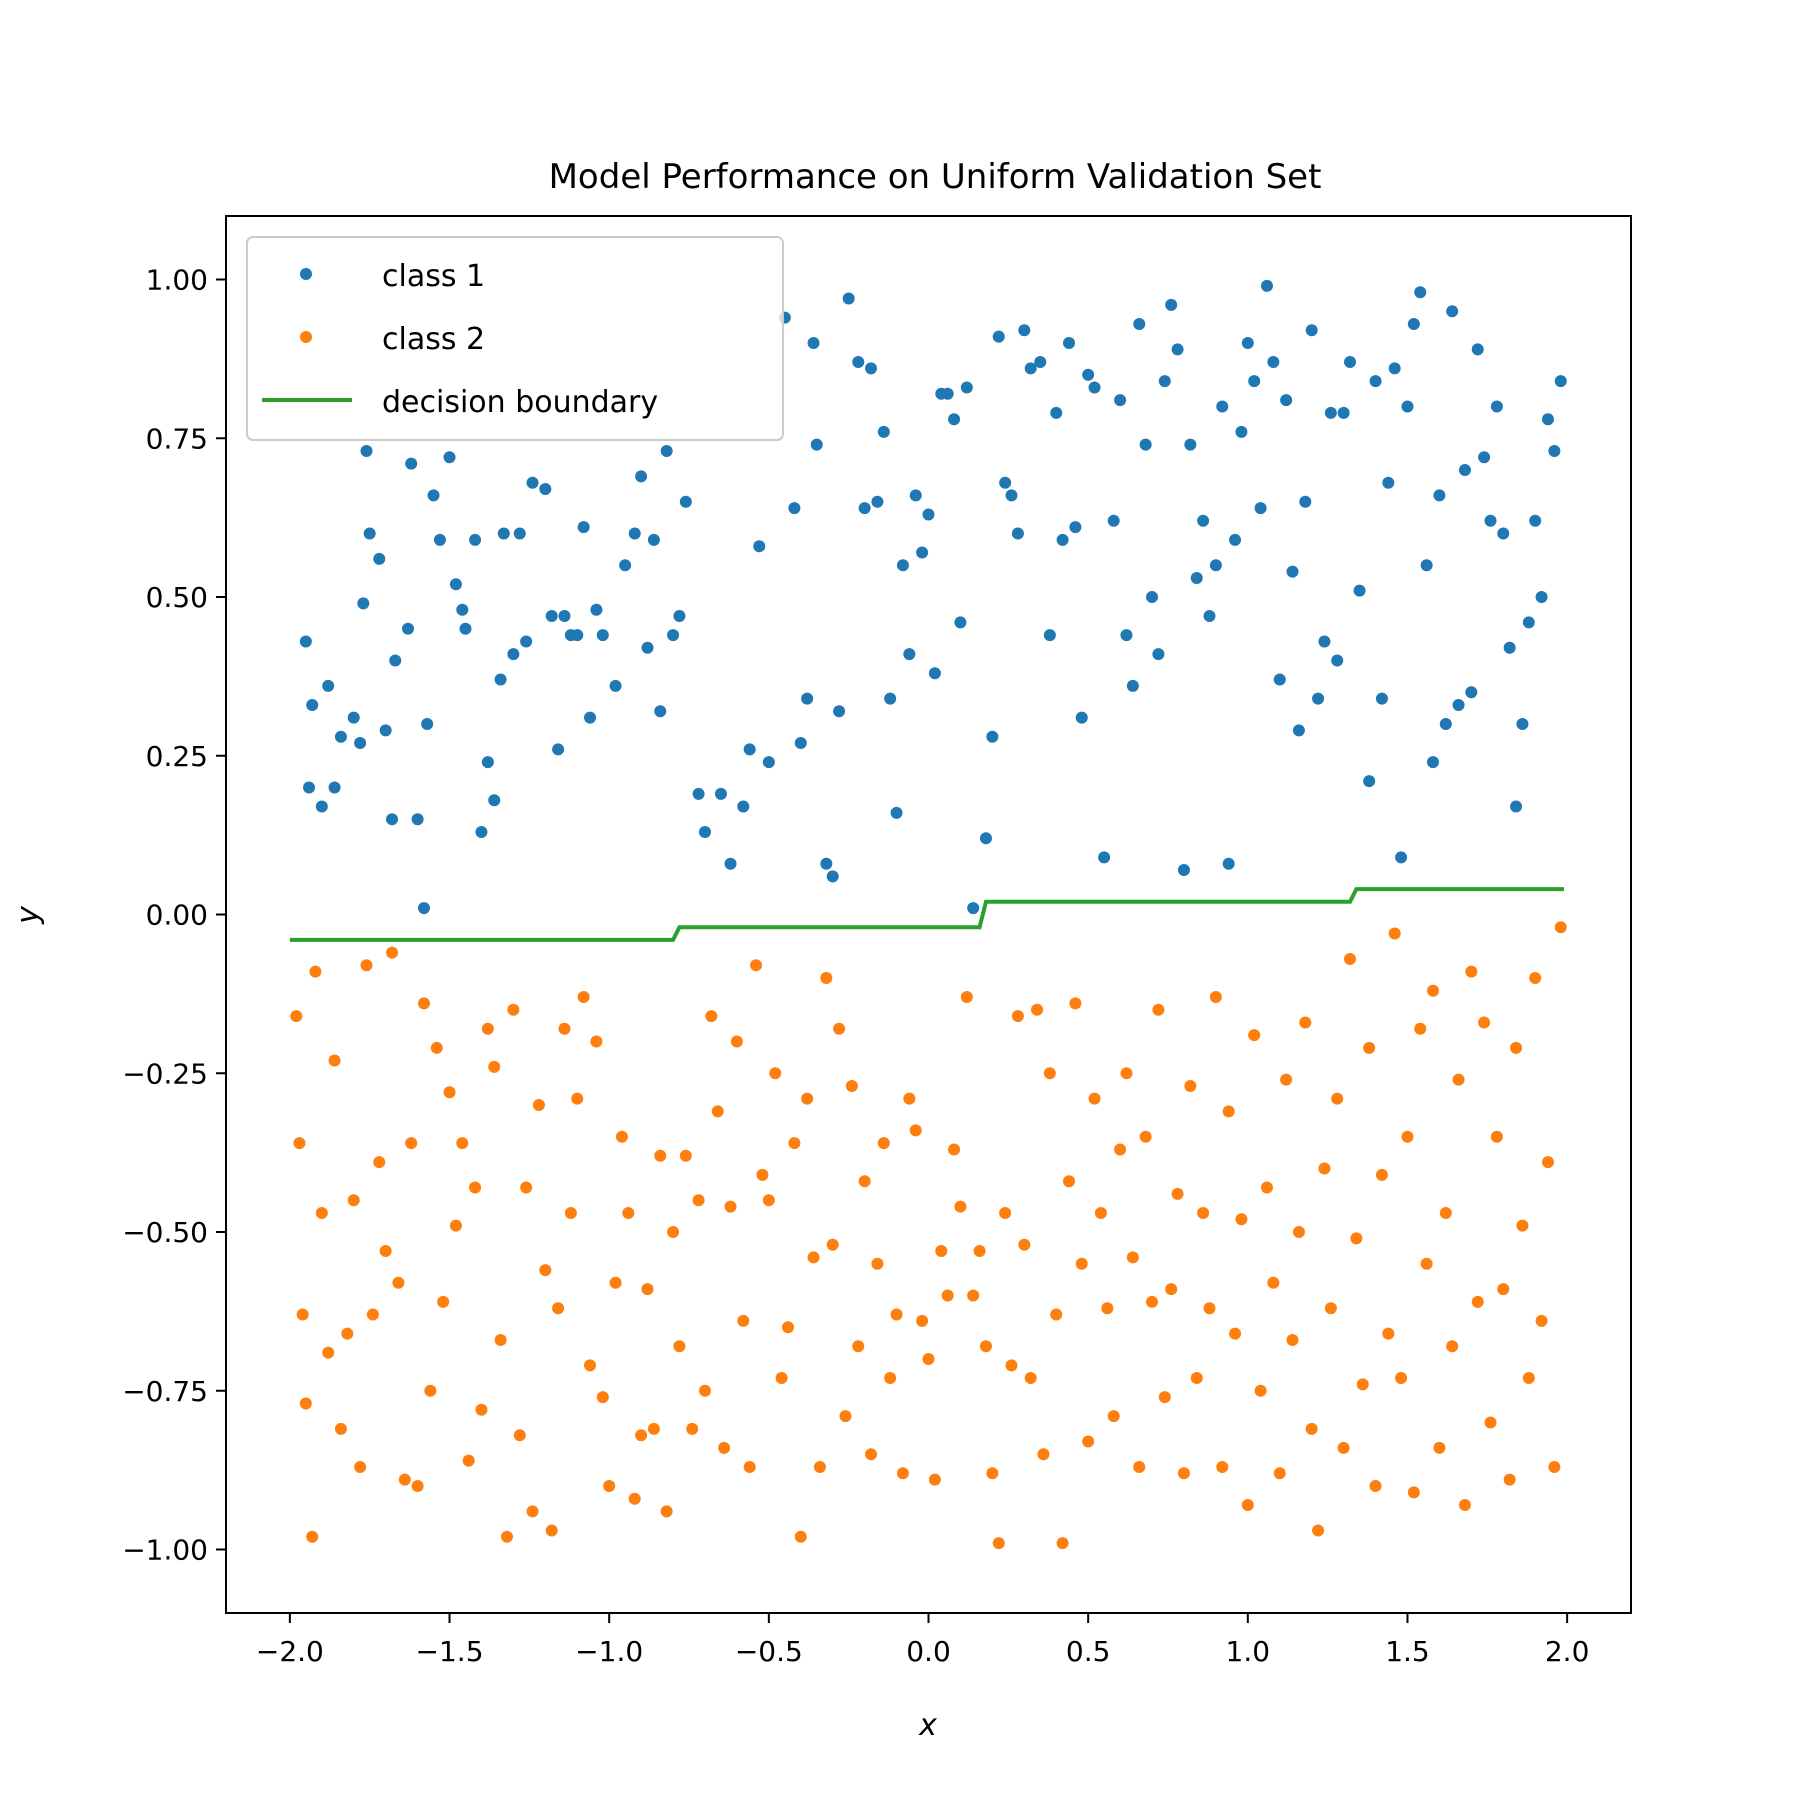 The image size is (1800, 1800). Describe the element at coordinates (165, 1391) in the screenshot. I see `y-tick-label-7: −0.75` at that location.